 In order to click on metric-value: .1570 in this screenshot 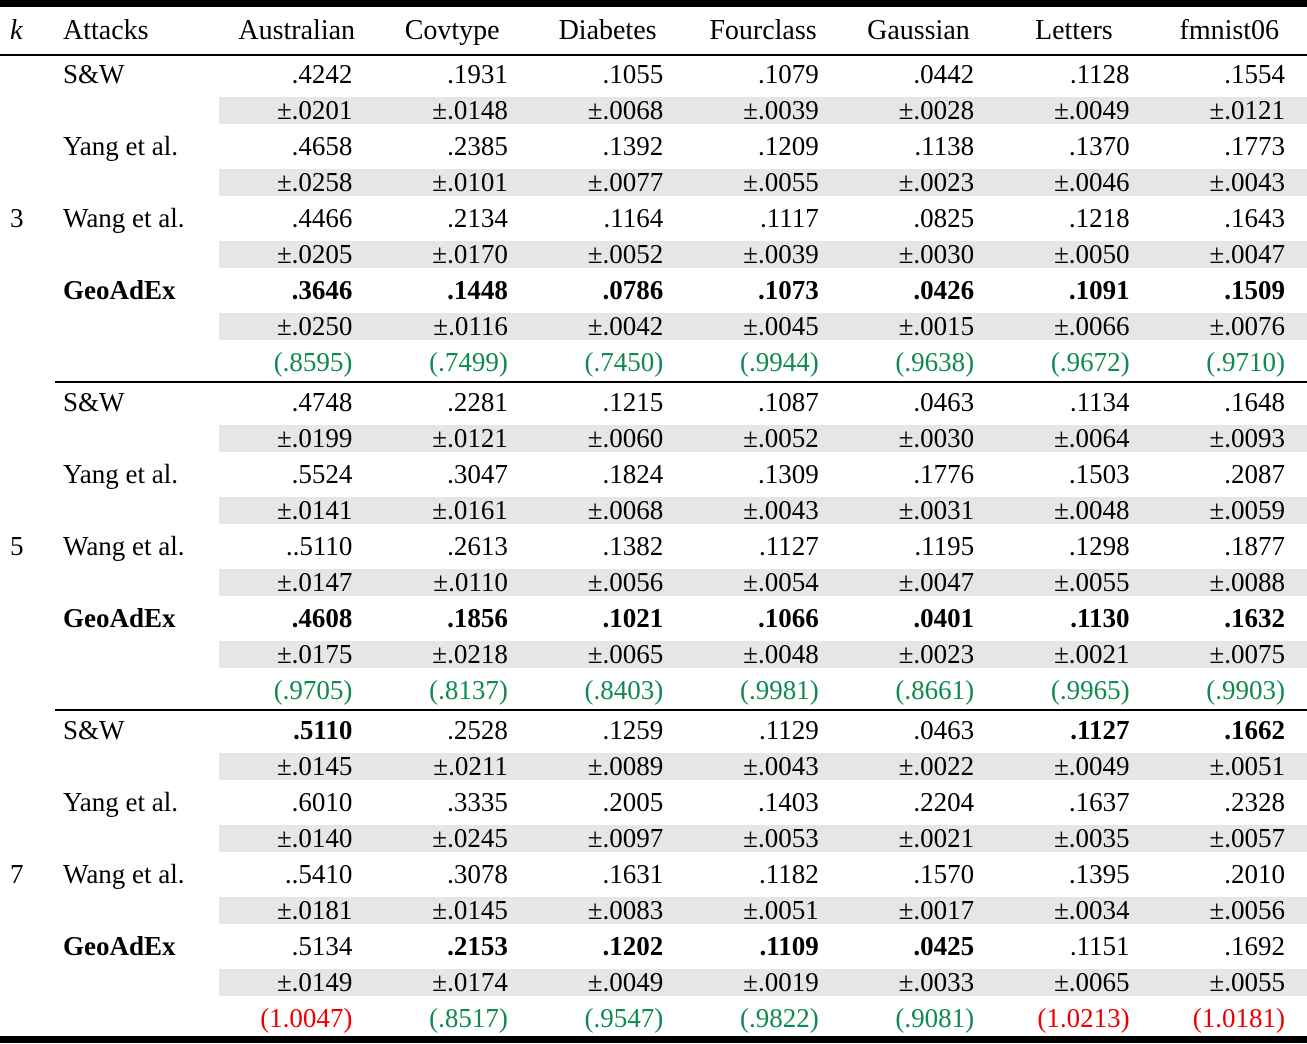, I will do `click(944, 873)`.